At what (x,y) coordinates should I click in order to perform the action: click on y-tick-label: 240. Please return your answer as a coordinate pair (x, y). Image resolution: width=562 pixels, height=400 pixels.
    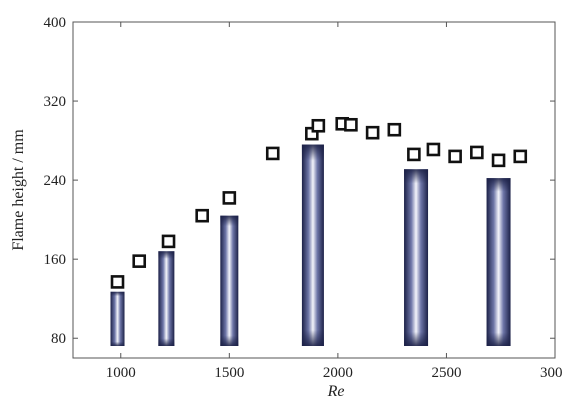
    Looking at the image, I should click on (55, 181).